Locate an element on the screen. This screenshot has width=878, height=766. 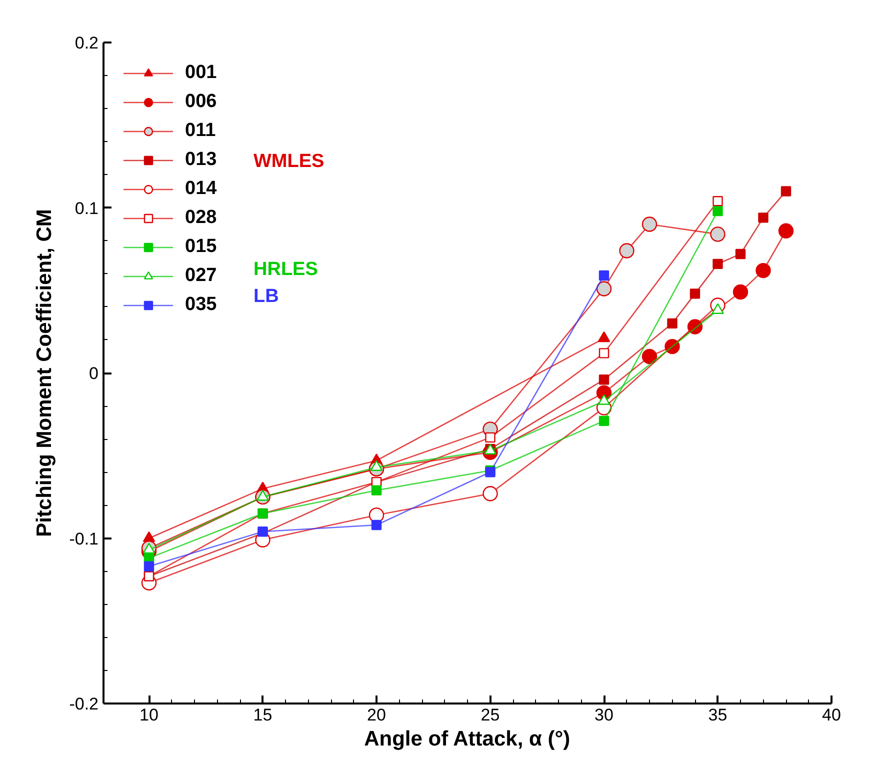
x-tick-label: 40 is located at coordinates (831, 715).